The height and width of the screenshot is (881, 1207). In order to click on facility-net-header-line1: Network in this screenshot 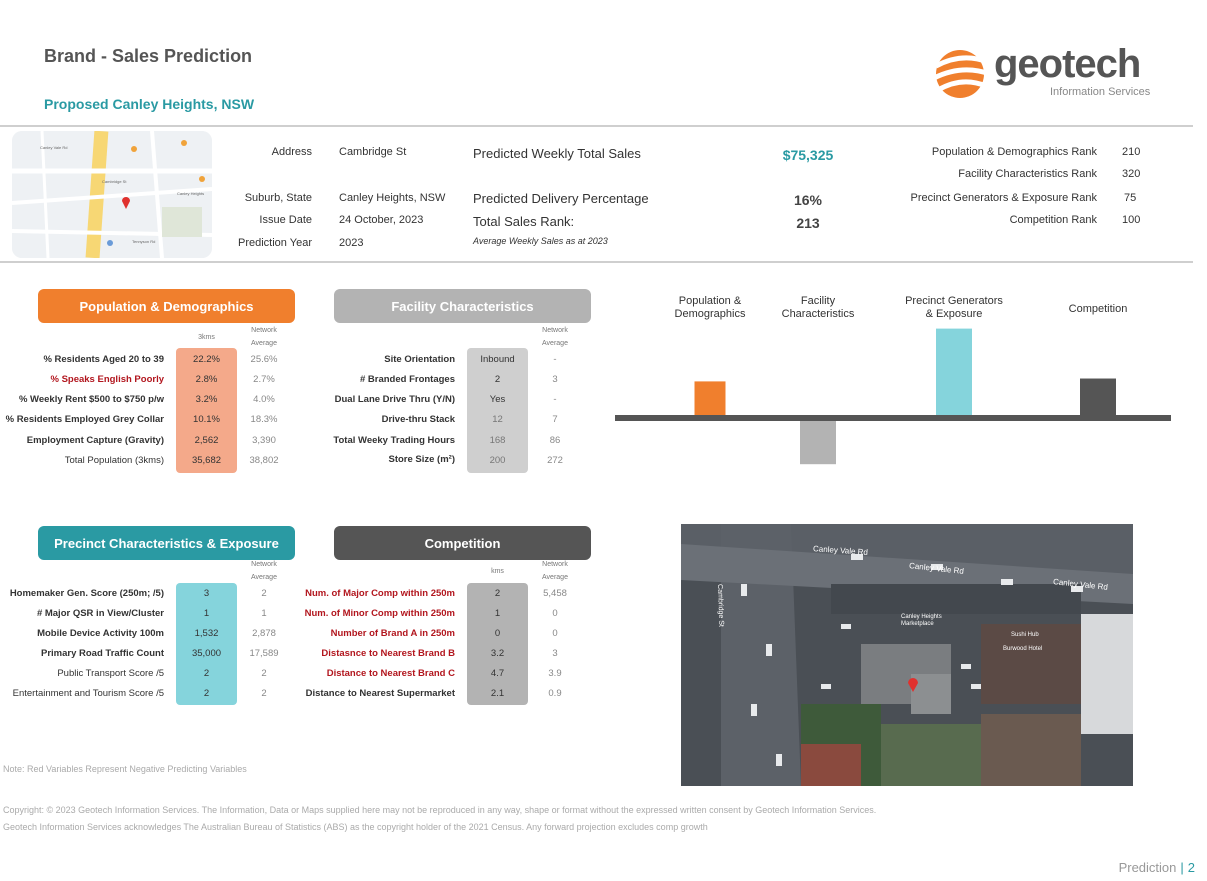, I will do `click(555, 330)`.